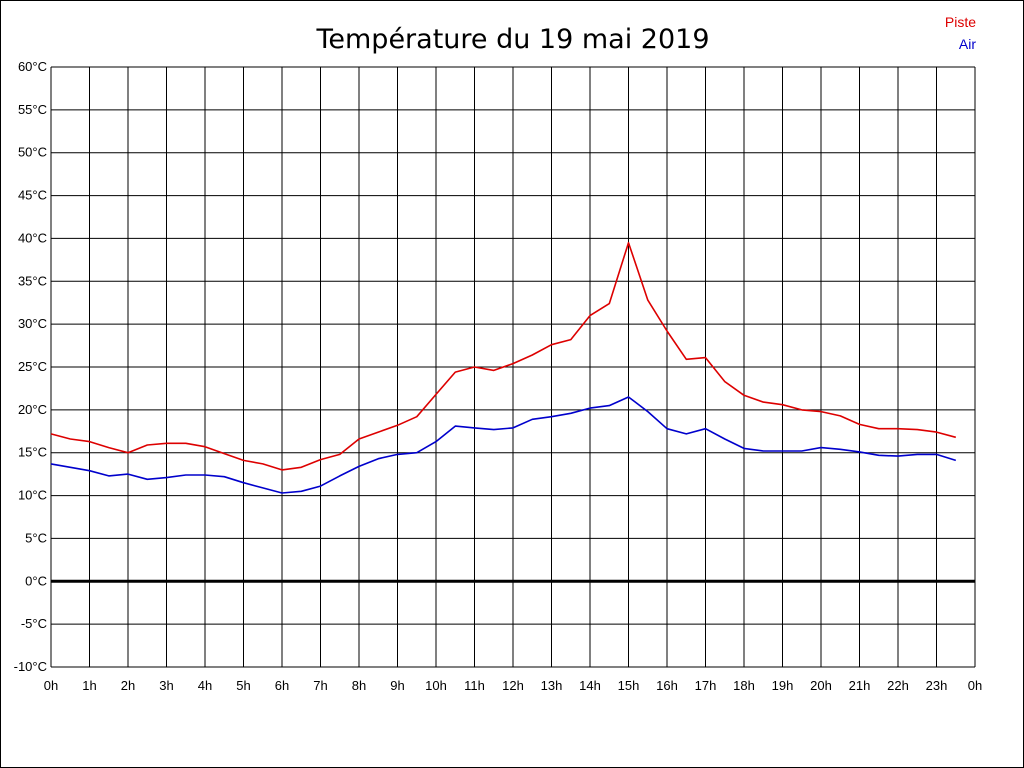 The height and width of the screenshot is (768, 1024). What do you see at coordinates (960, 33) in the screenshot?
I see `legend: Piste Air` at bounding box center [960, 33].